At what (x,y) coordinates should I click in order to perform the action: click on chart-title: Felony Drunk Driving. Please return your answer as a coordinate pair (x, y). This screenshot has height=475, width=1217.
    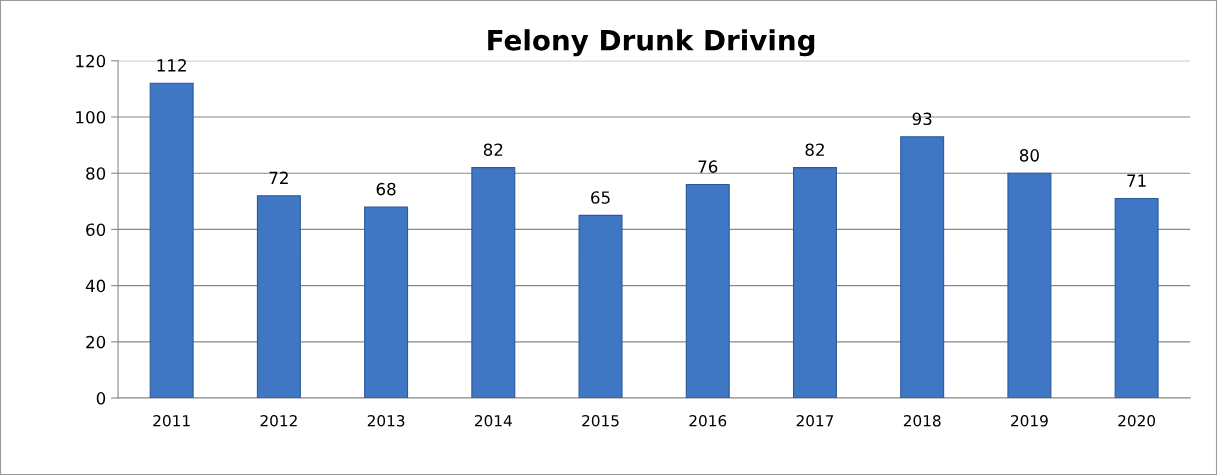
    Looking at the image, I should click on (651, 43).